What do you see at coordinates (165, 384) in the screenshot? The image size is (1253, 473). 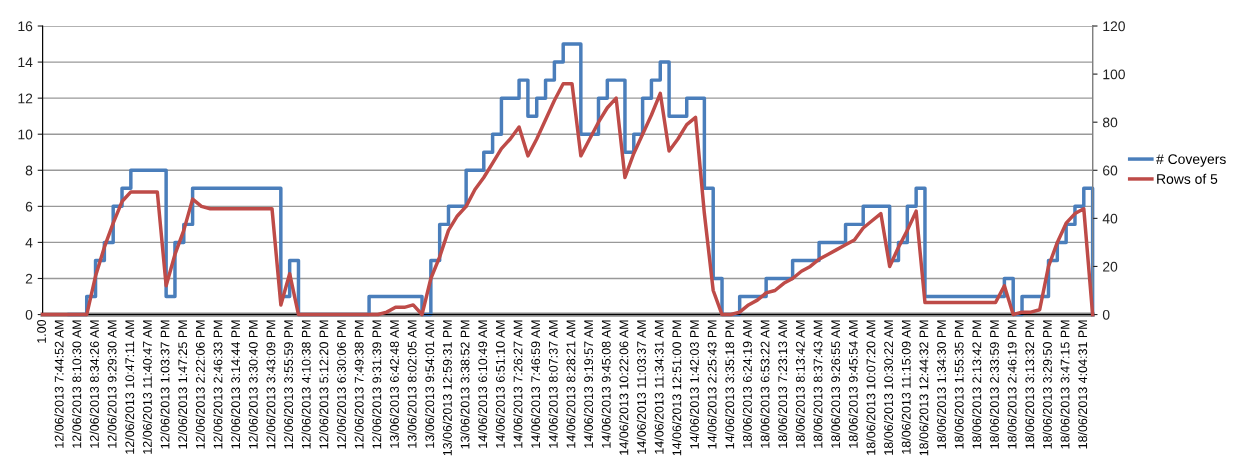 I see `x-tick-label: 12/06/2013 1:03:37 PM` at bounding box center [165, 384].